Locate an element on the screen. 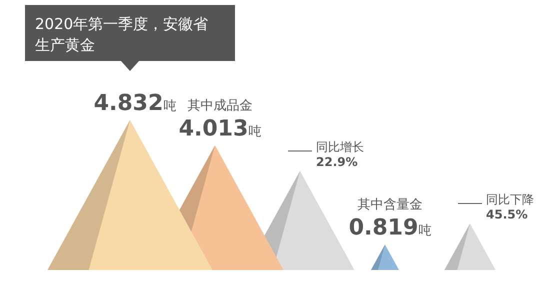 The image size is (540, 285). text: 同比下降 45.5% is located at coordinates (510, 207).